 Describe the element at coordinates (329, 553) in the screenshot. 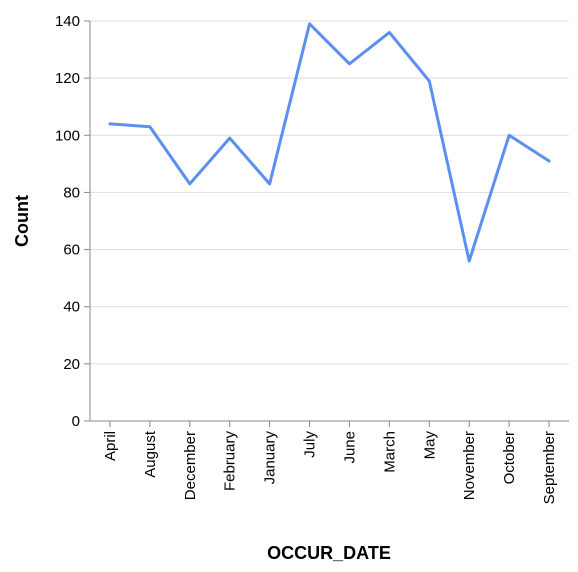

I see `x-axis-title: OCCUR_DATE` at that location.